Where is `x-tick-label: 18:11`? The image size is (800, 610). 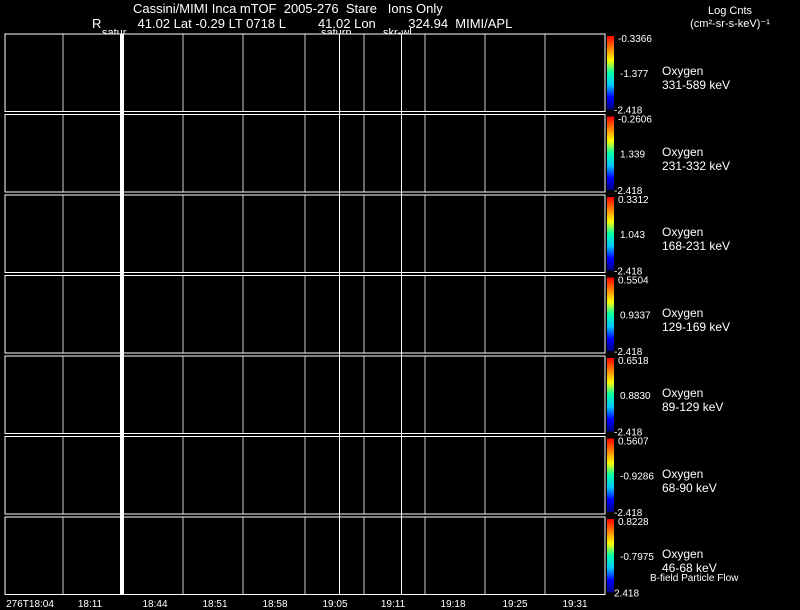
x-tick-label: 18:11 is located at coordinates (90, 604).